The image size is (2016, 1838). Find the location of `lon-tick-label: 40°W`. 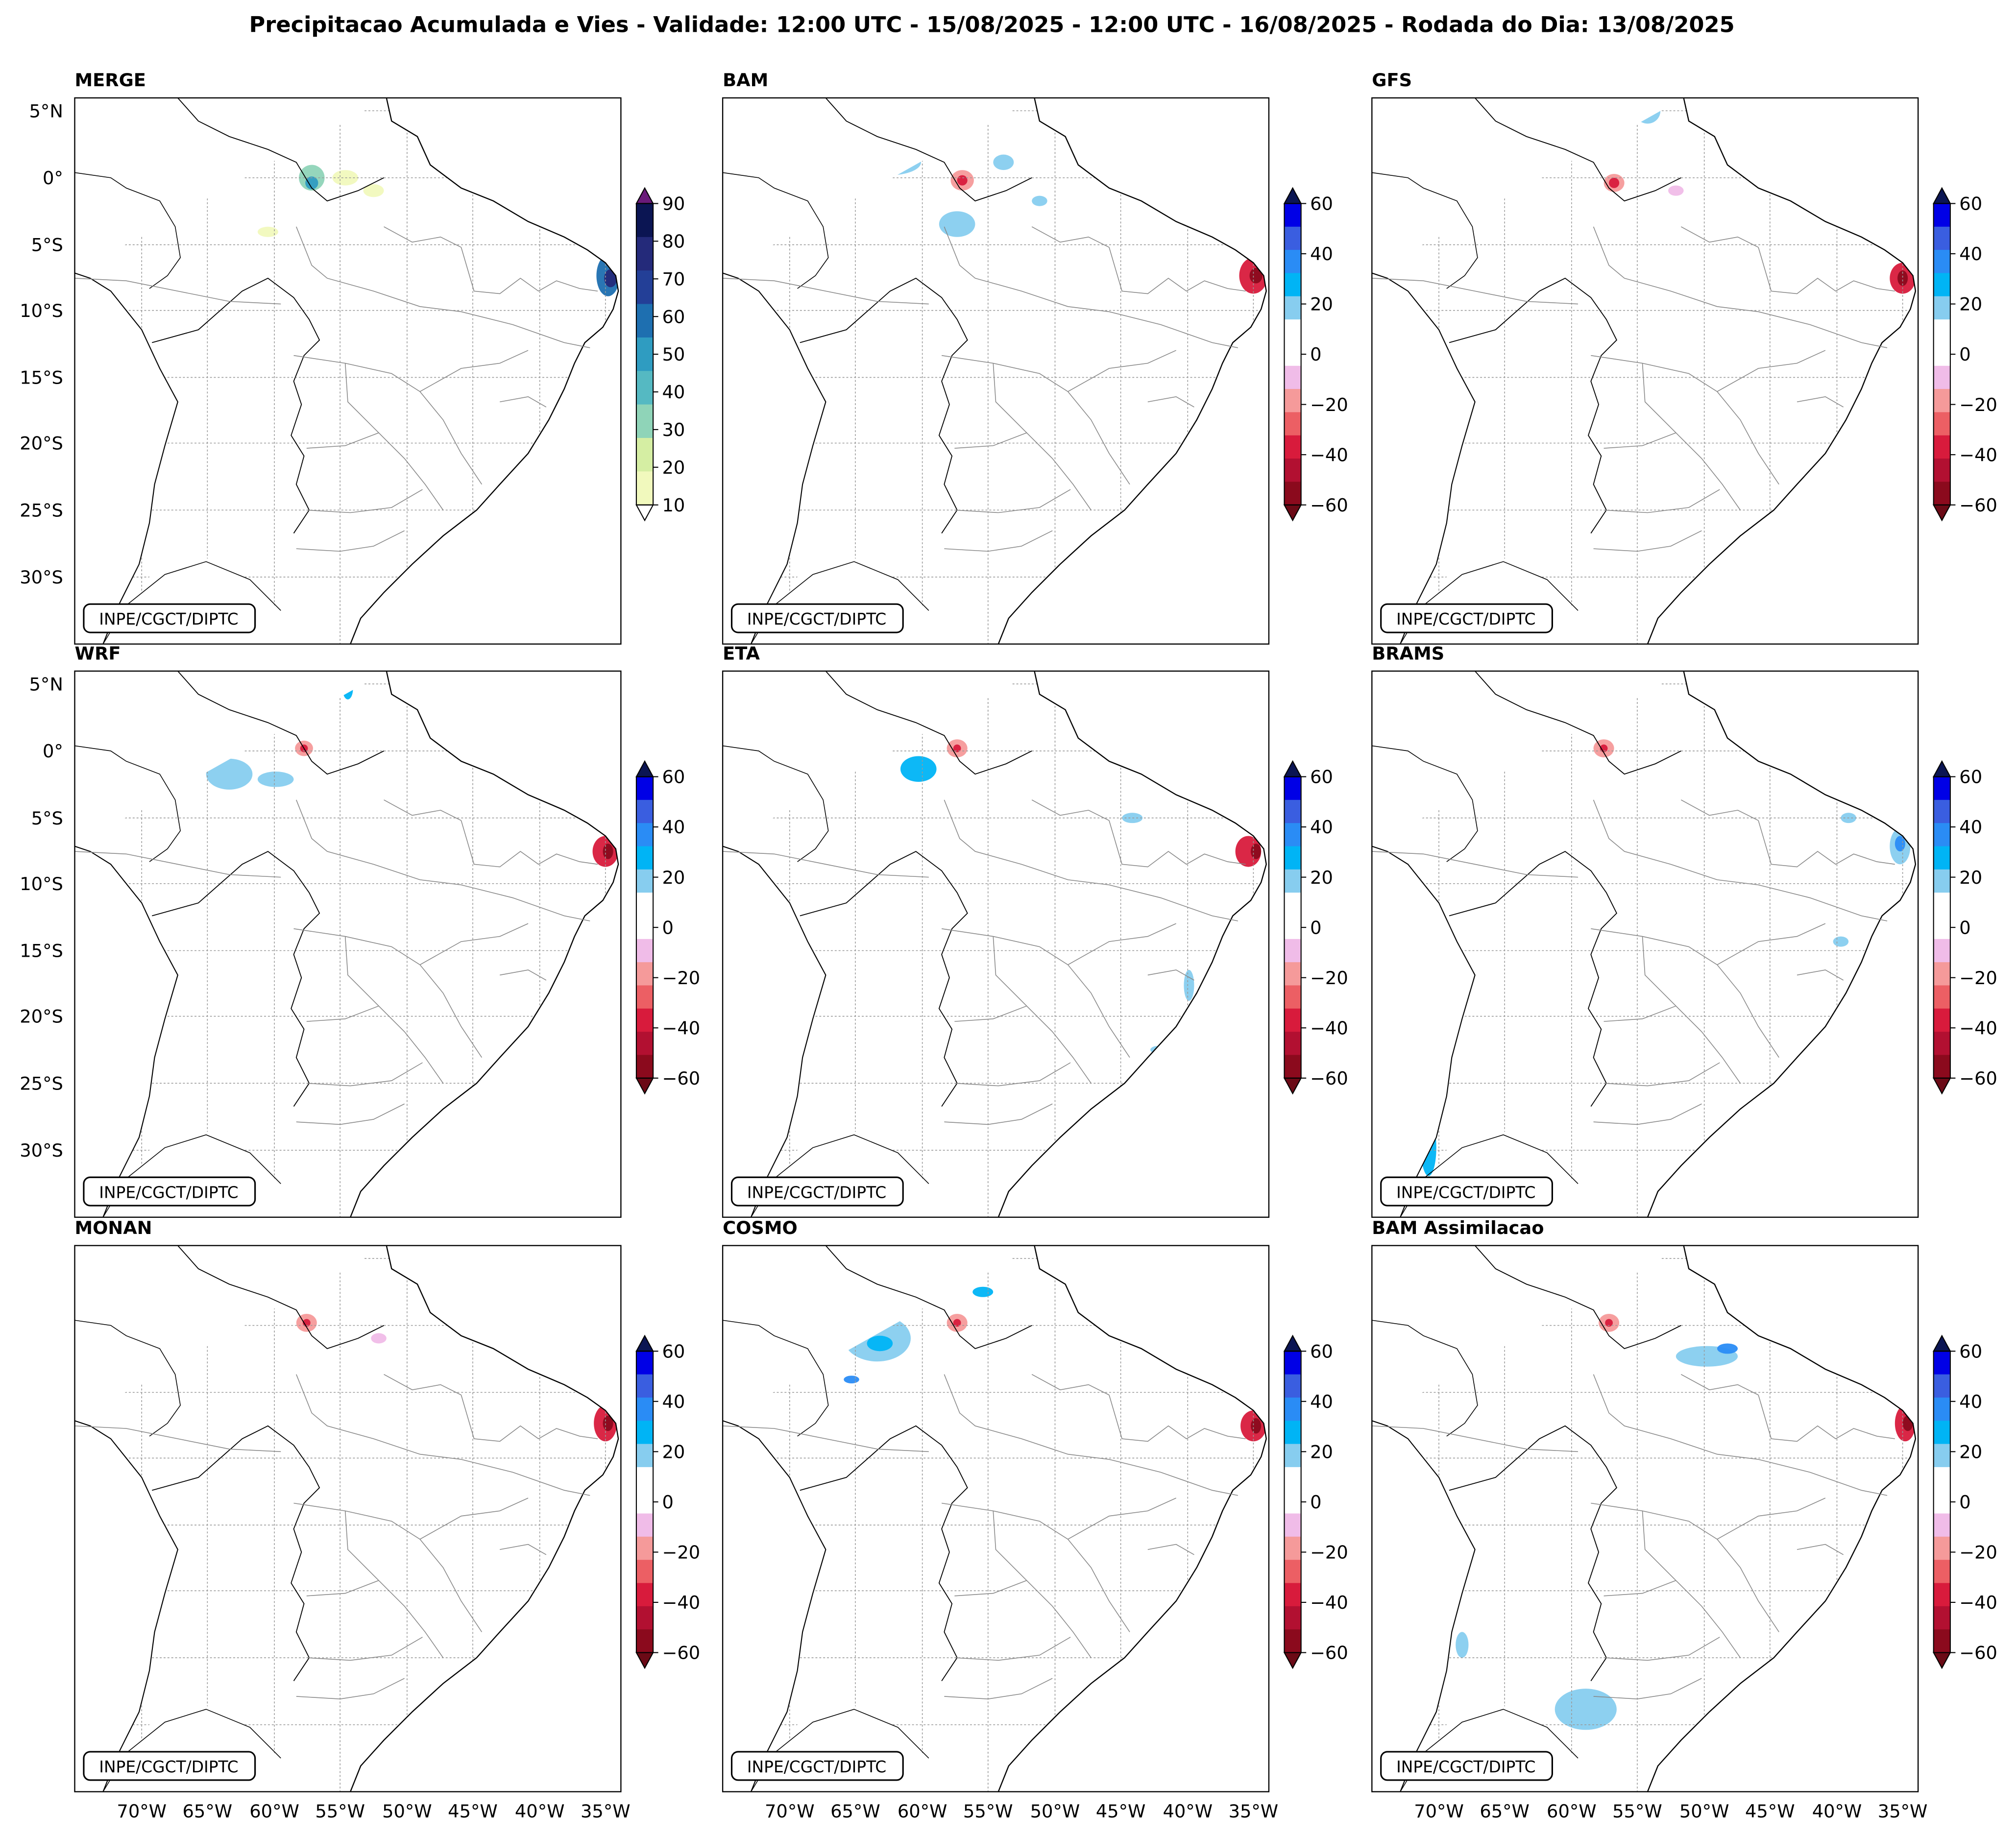

lon-tick-label: 40°W is located at coordinates (540, 1811).